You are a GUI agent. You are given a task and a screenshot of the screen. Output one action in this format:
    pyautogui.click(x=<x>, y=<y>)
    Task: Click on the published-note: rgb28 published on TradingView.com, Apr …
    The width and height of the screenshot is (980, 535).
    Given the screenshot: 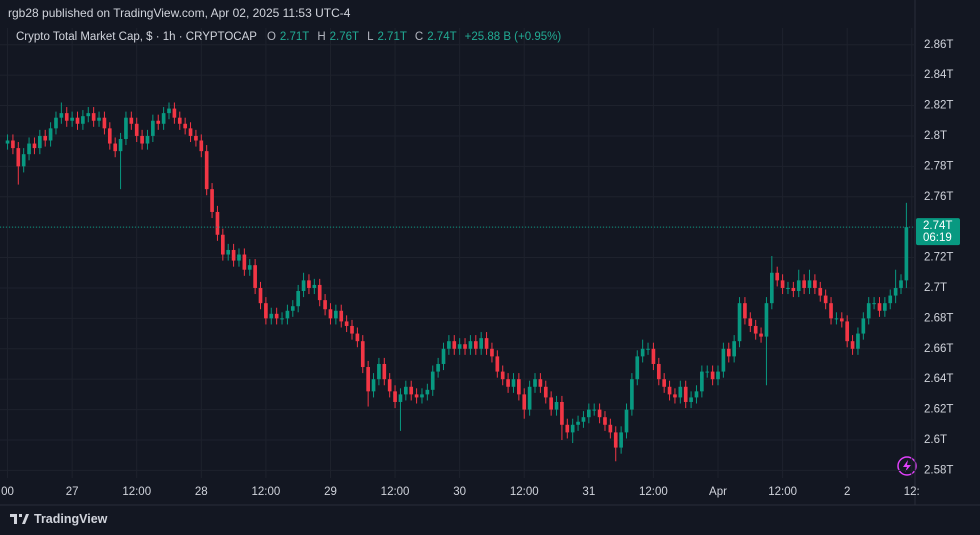 What is the action you would take?
    pyautogui.click(x=179, y=13)
    